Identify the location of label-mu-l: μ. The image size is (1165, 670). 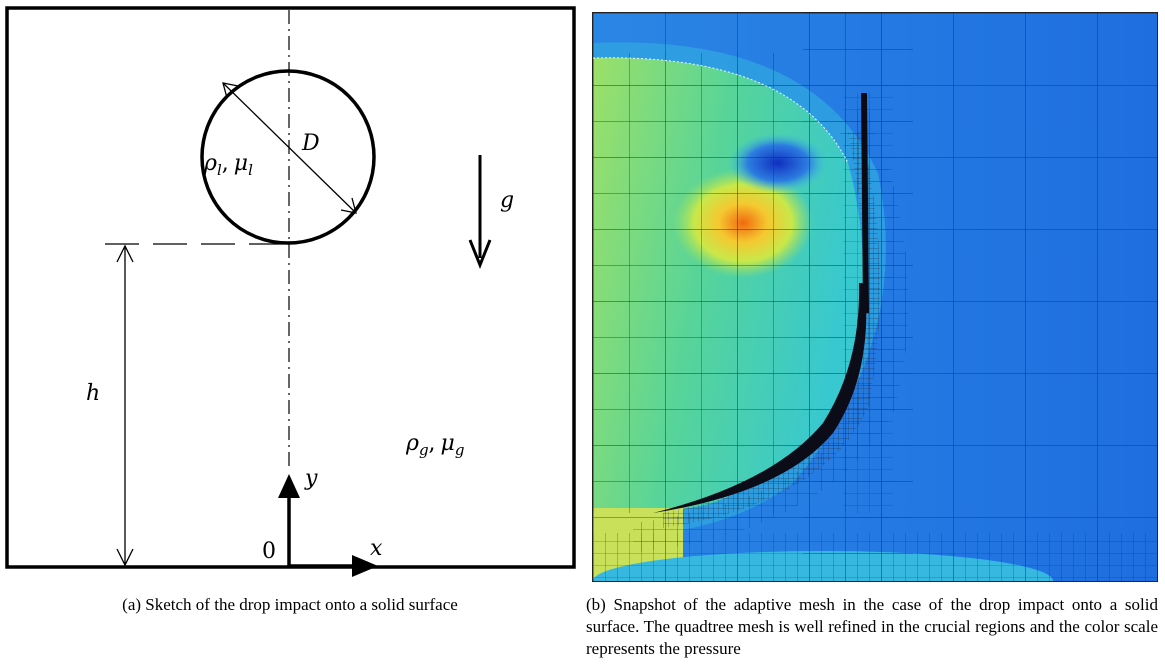
(241, 163).